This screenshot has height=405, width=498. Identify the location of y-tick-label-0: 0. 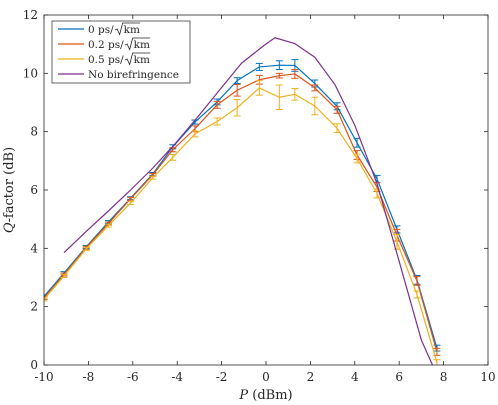
(34, 365).